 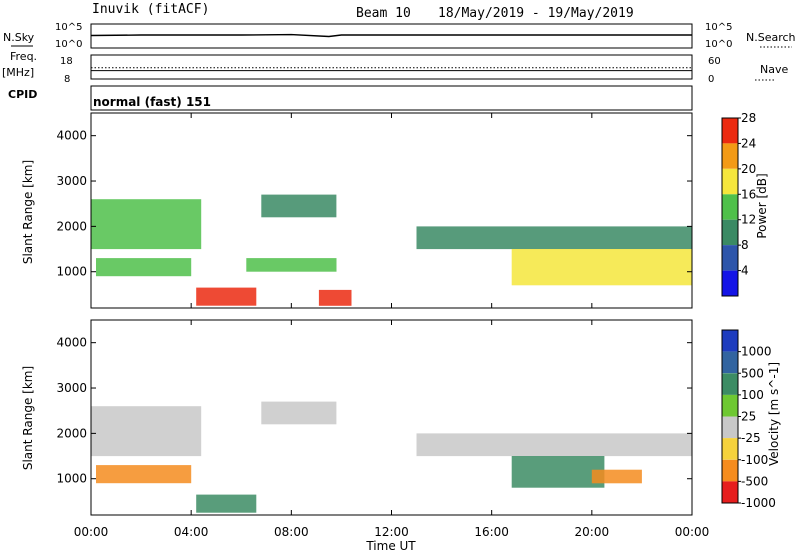 I want to click on noise-panel-frame, so click(x=391, y=36).